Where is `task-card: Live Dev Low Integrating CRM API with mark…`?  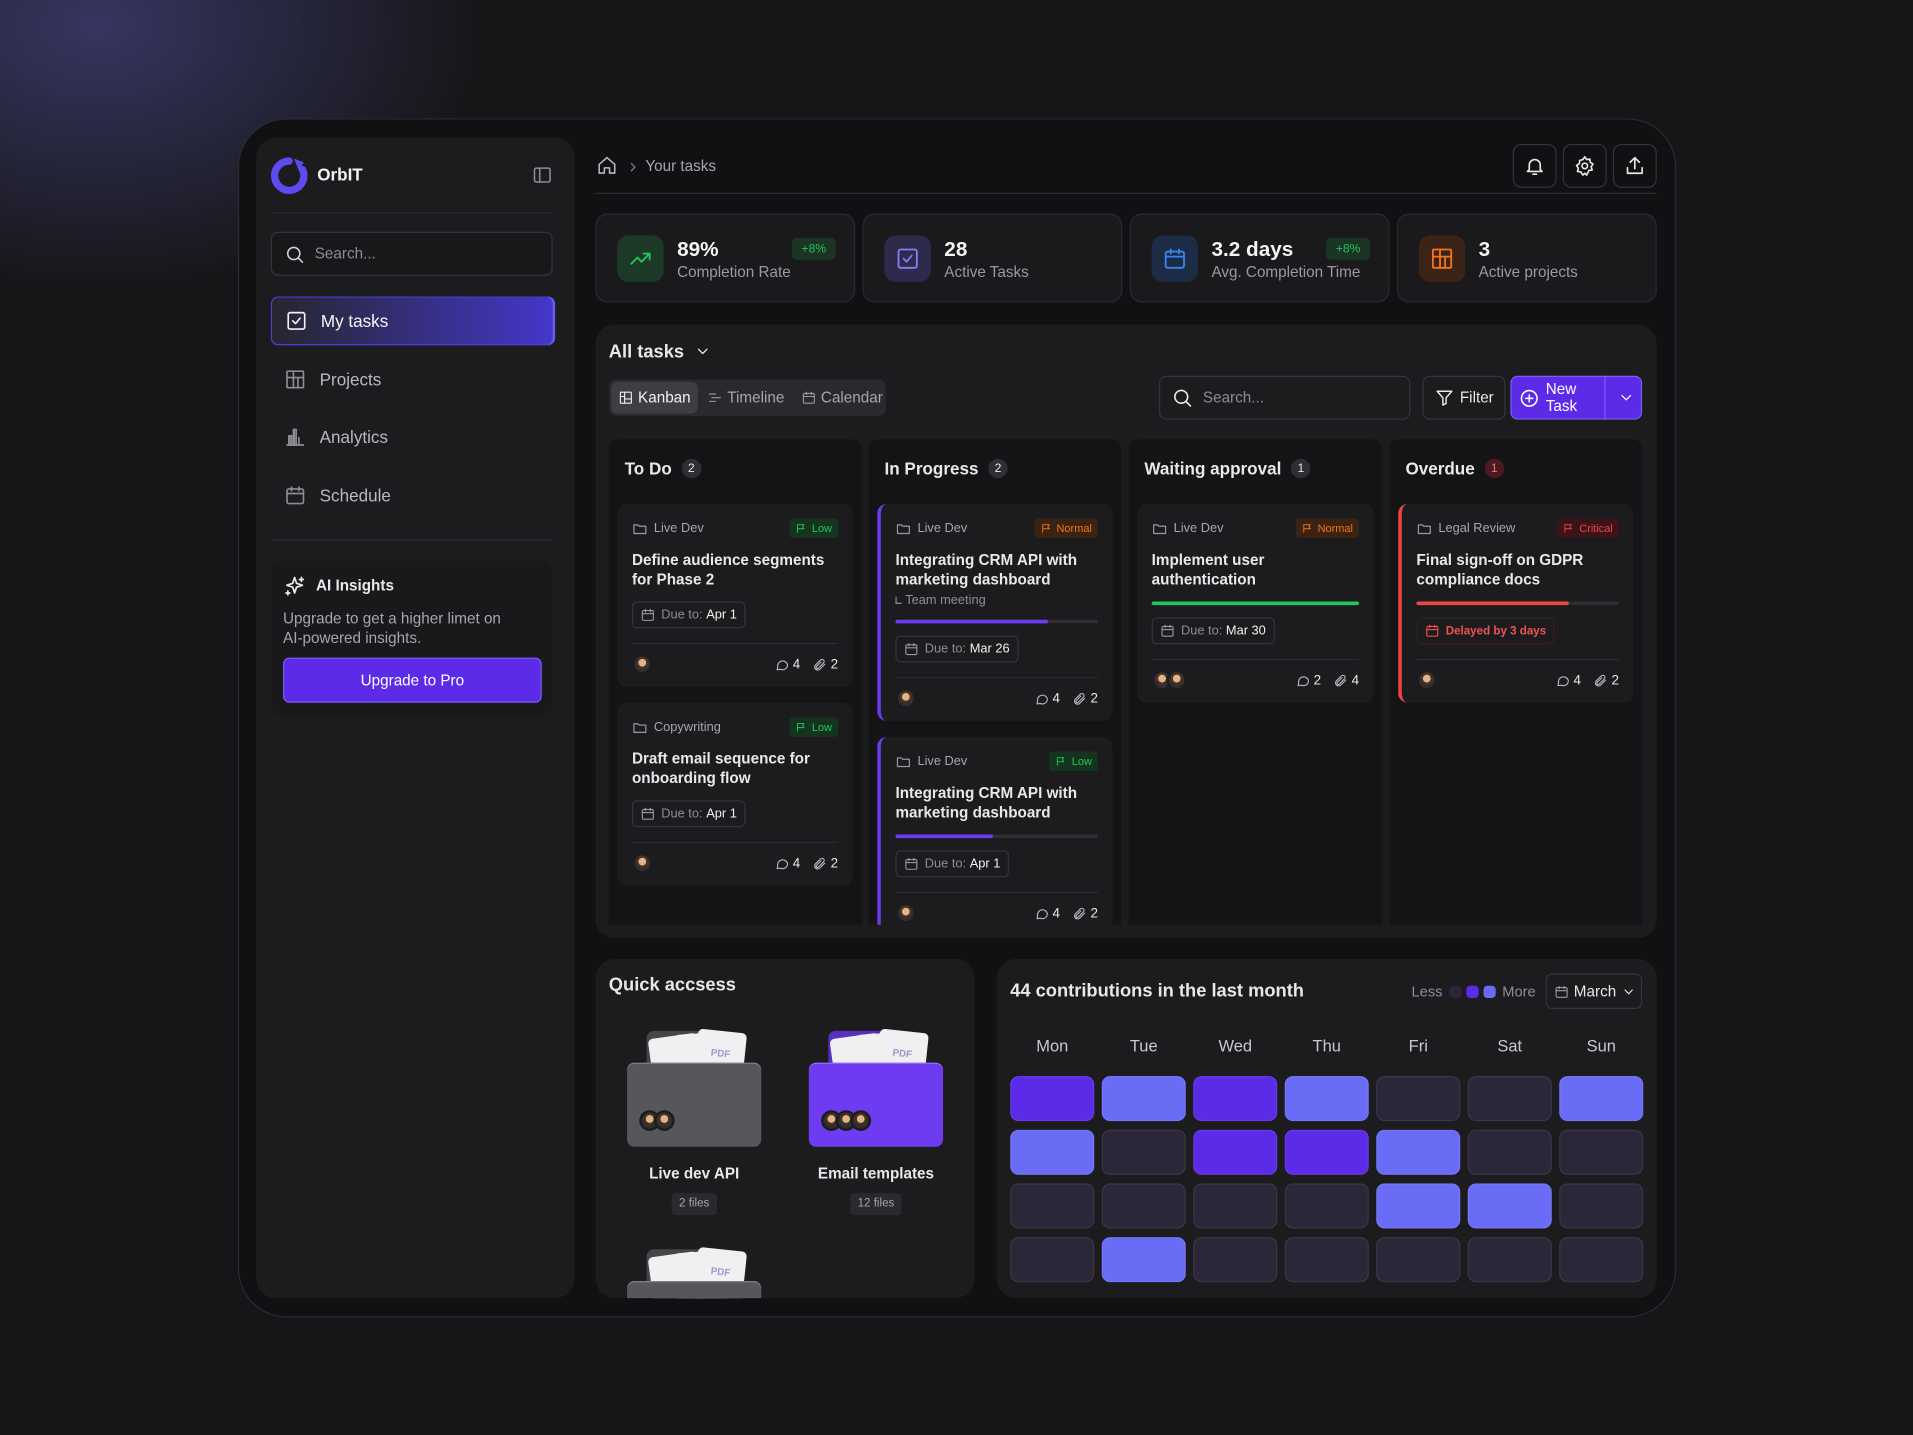
task-card: Live Dev Low Integrating CRM API with mark… is located at coordinates (995, 830).